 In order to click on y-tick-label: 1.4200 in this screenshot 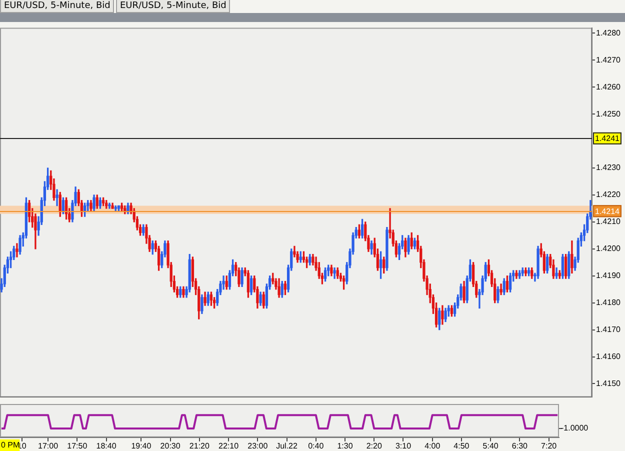, I will do `click(609, 249)`.